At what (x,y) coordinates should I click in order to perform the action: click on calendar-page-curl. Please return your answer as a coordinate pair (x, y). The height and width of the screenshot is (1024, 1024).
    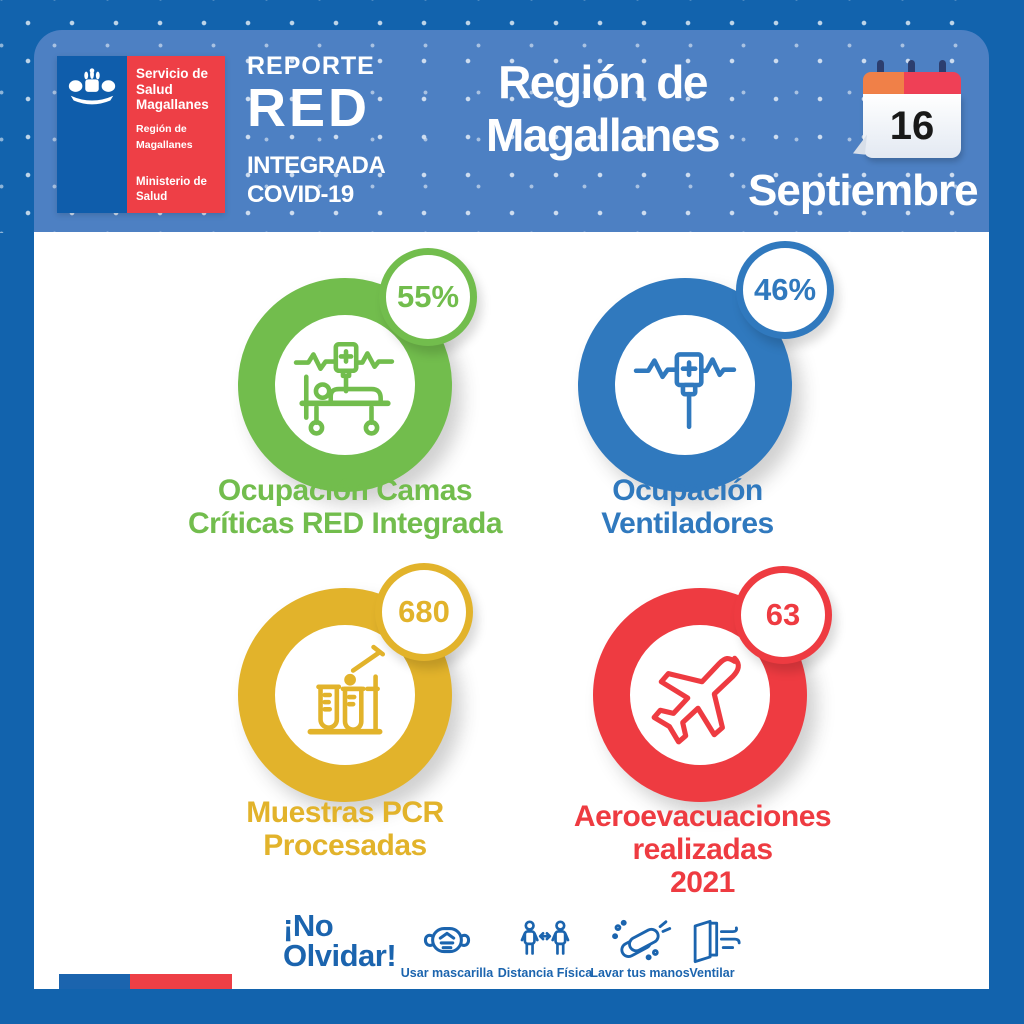
    Looking at the image, I should click on (860, 144).